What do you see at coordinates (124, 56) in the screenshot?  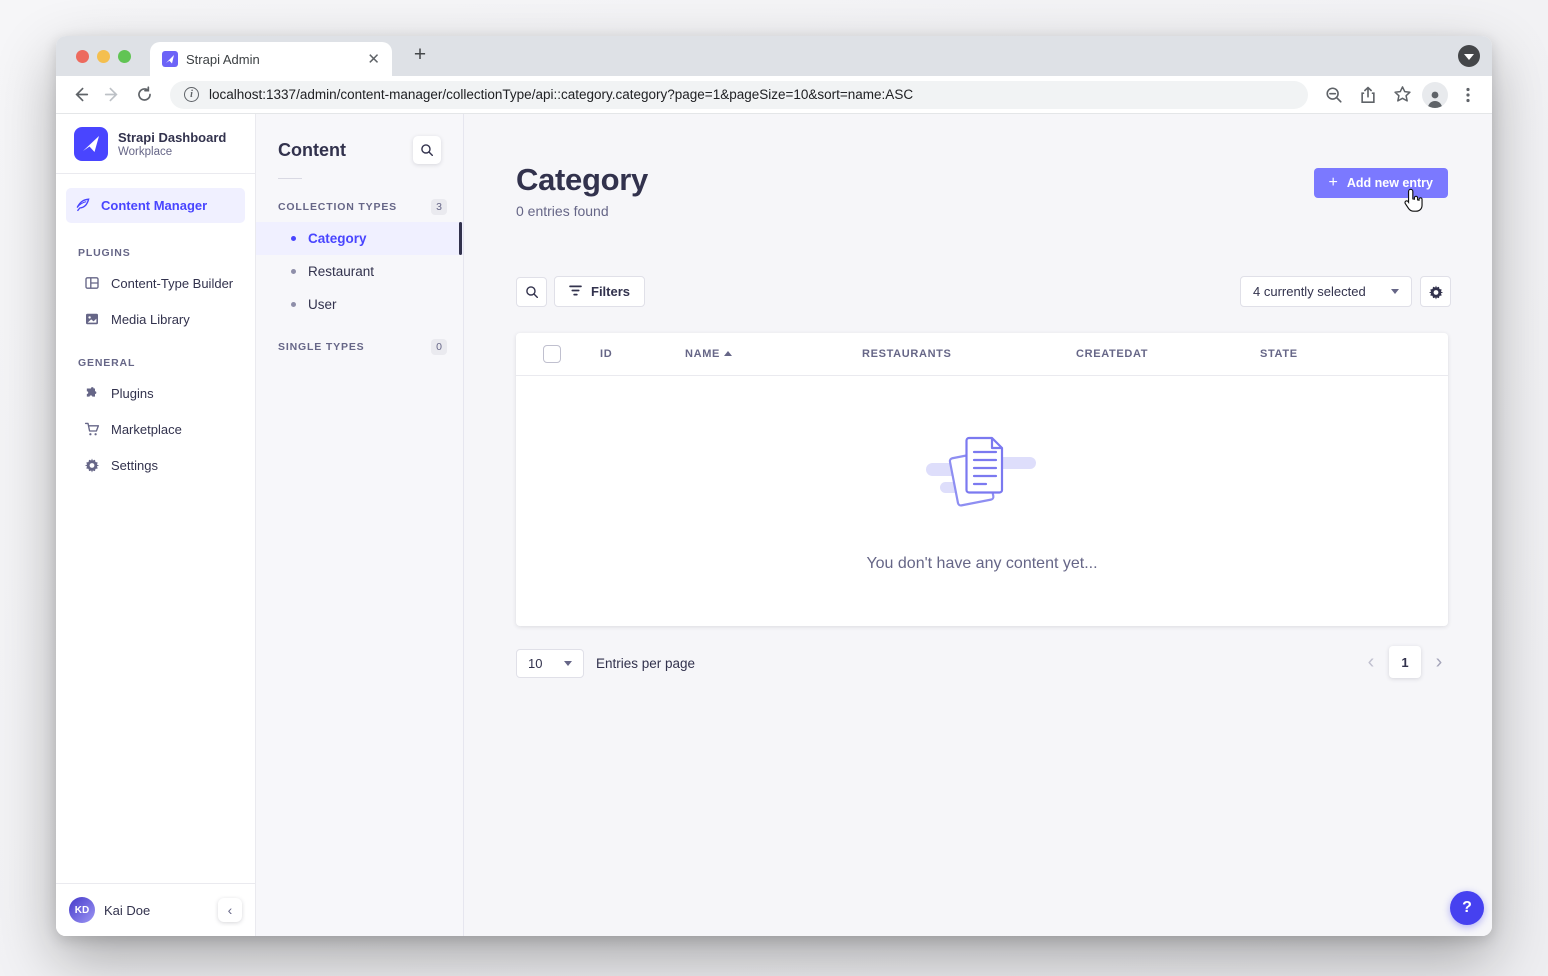 I see `zoom-window-button` at bounding box center [124, 56].